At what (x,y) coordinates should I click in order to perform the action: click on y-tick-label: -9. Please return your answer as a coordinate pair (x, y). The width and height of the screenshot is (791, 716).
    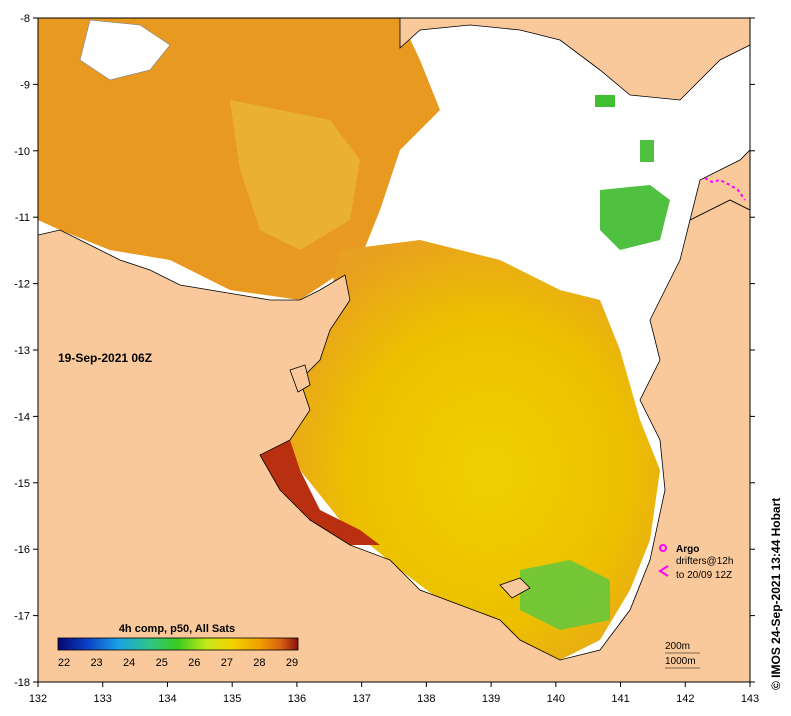
    Looking at the image, I should click on (25, 85).